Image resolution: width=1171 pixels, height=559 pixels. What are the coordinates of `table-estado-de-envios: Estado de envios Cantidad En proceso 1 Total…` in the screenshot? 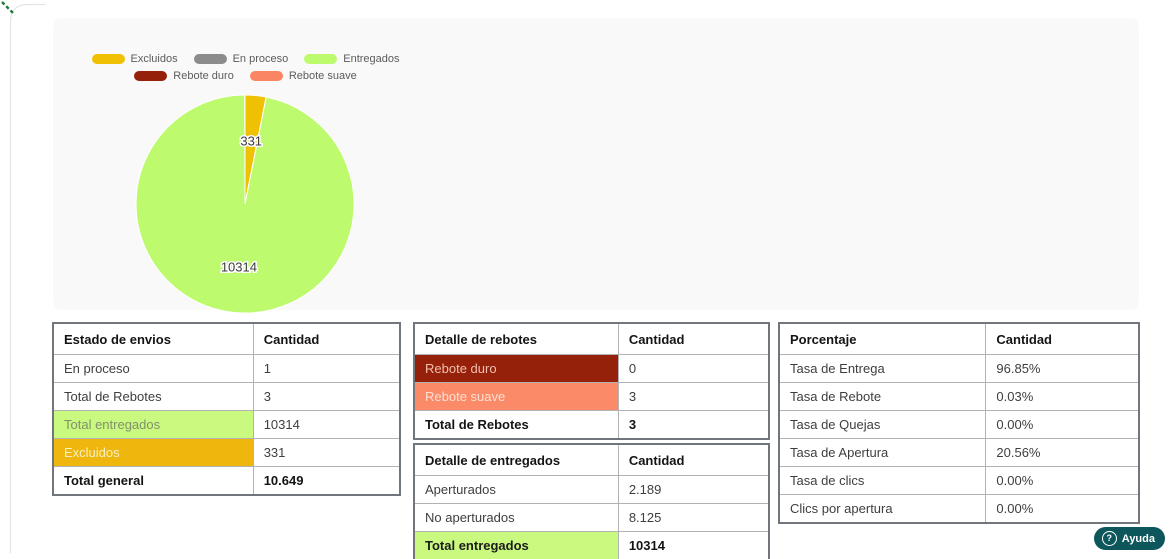 It's located at (226, 409).